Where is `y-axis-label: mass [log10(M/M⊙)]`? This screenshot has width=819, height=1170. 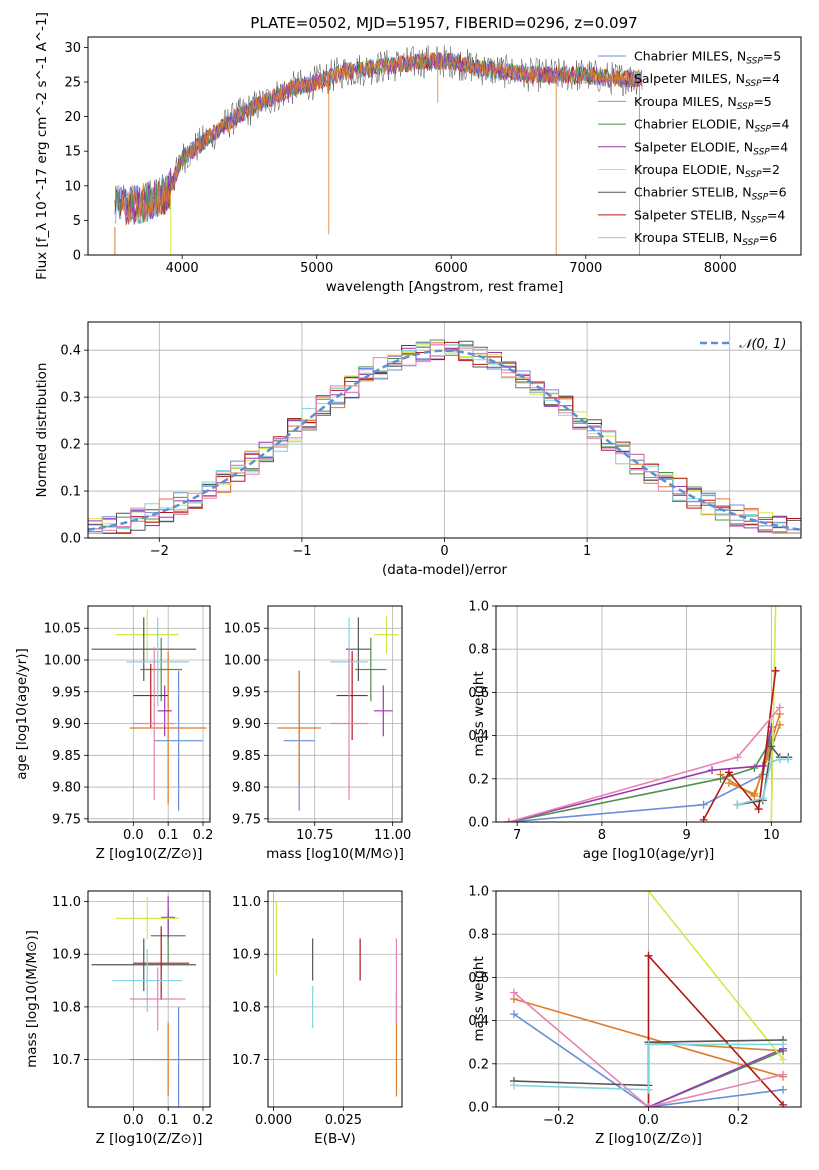 y-axis-label: mass [log10(M/M⊙)] is located at coordinates (32, 999).